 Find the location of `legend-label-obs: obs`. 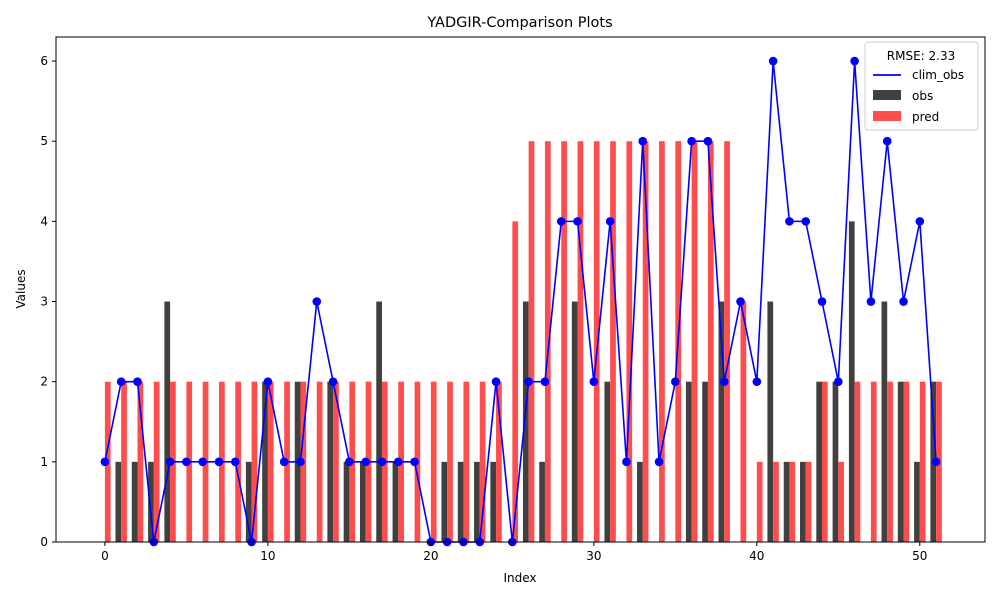

legend-label-obs: obs is located at coordinates (922, 96).